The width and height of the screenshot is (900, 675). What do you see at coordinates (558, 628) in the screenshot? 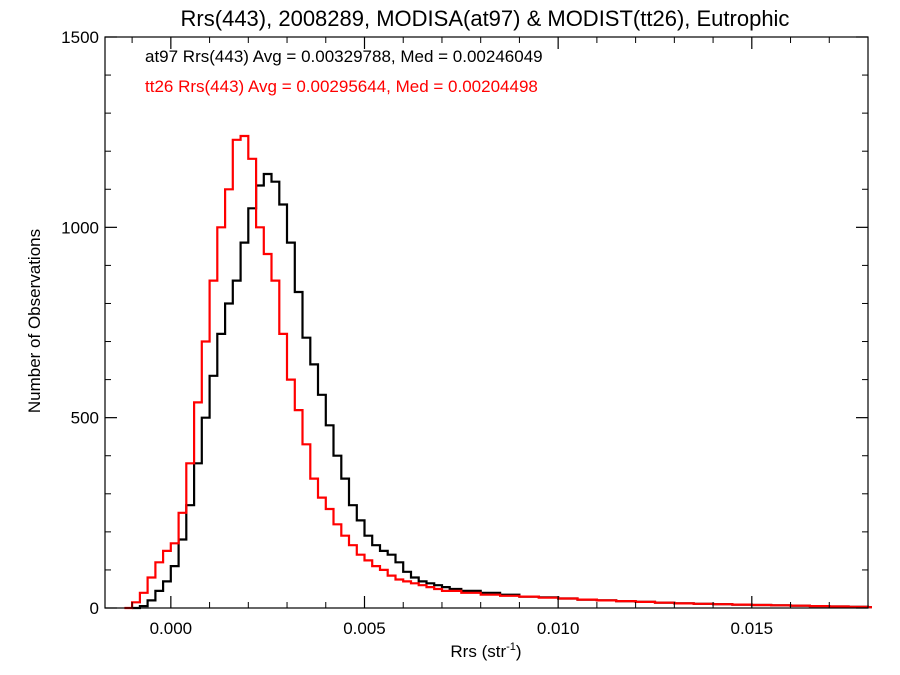
I see `x-tick-label: 0.010` at bounding box center [558, 628].